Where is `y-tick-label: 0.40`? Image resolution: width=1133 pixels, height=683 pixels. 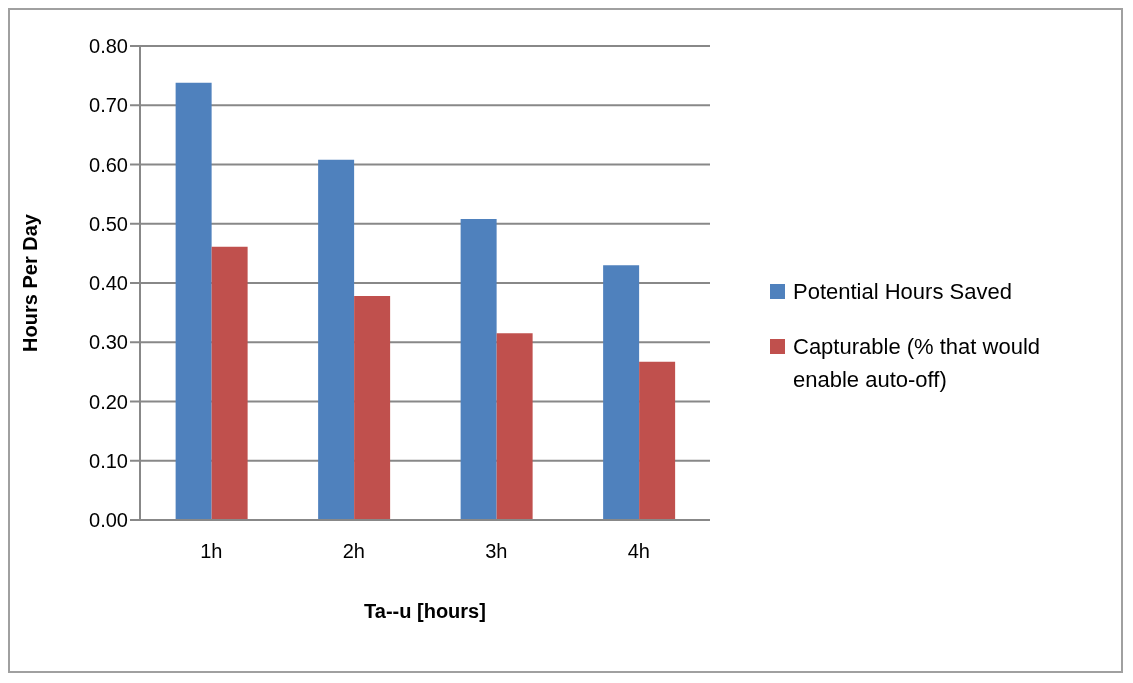
y-tick-label: 0.40 is located at coordinates (108, 283).